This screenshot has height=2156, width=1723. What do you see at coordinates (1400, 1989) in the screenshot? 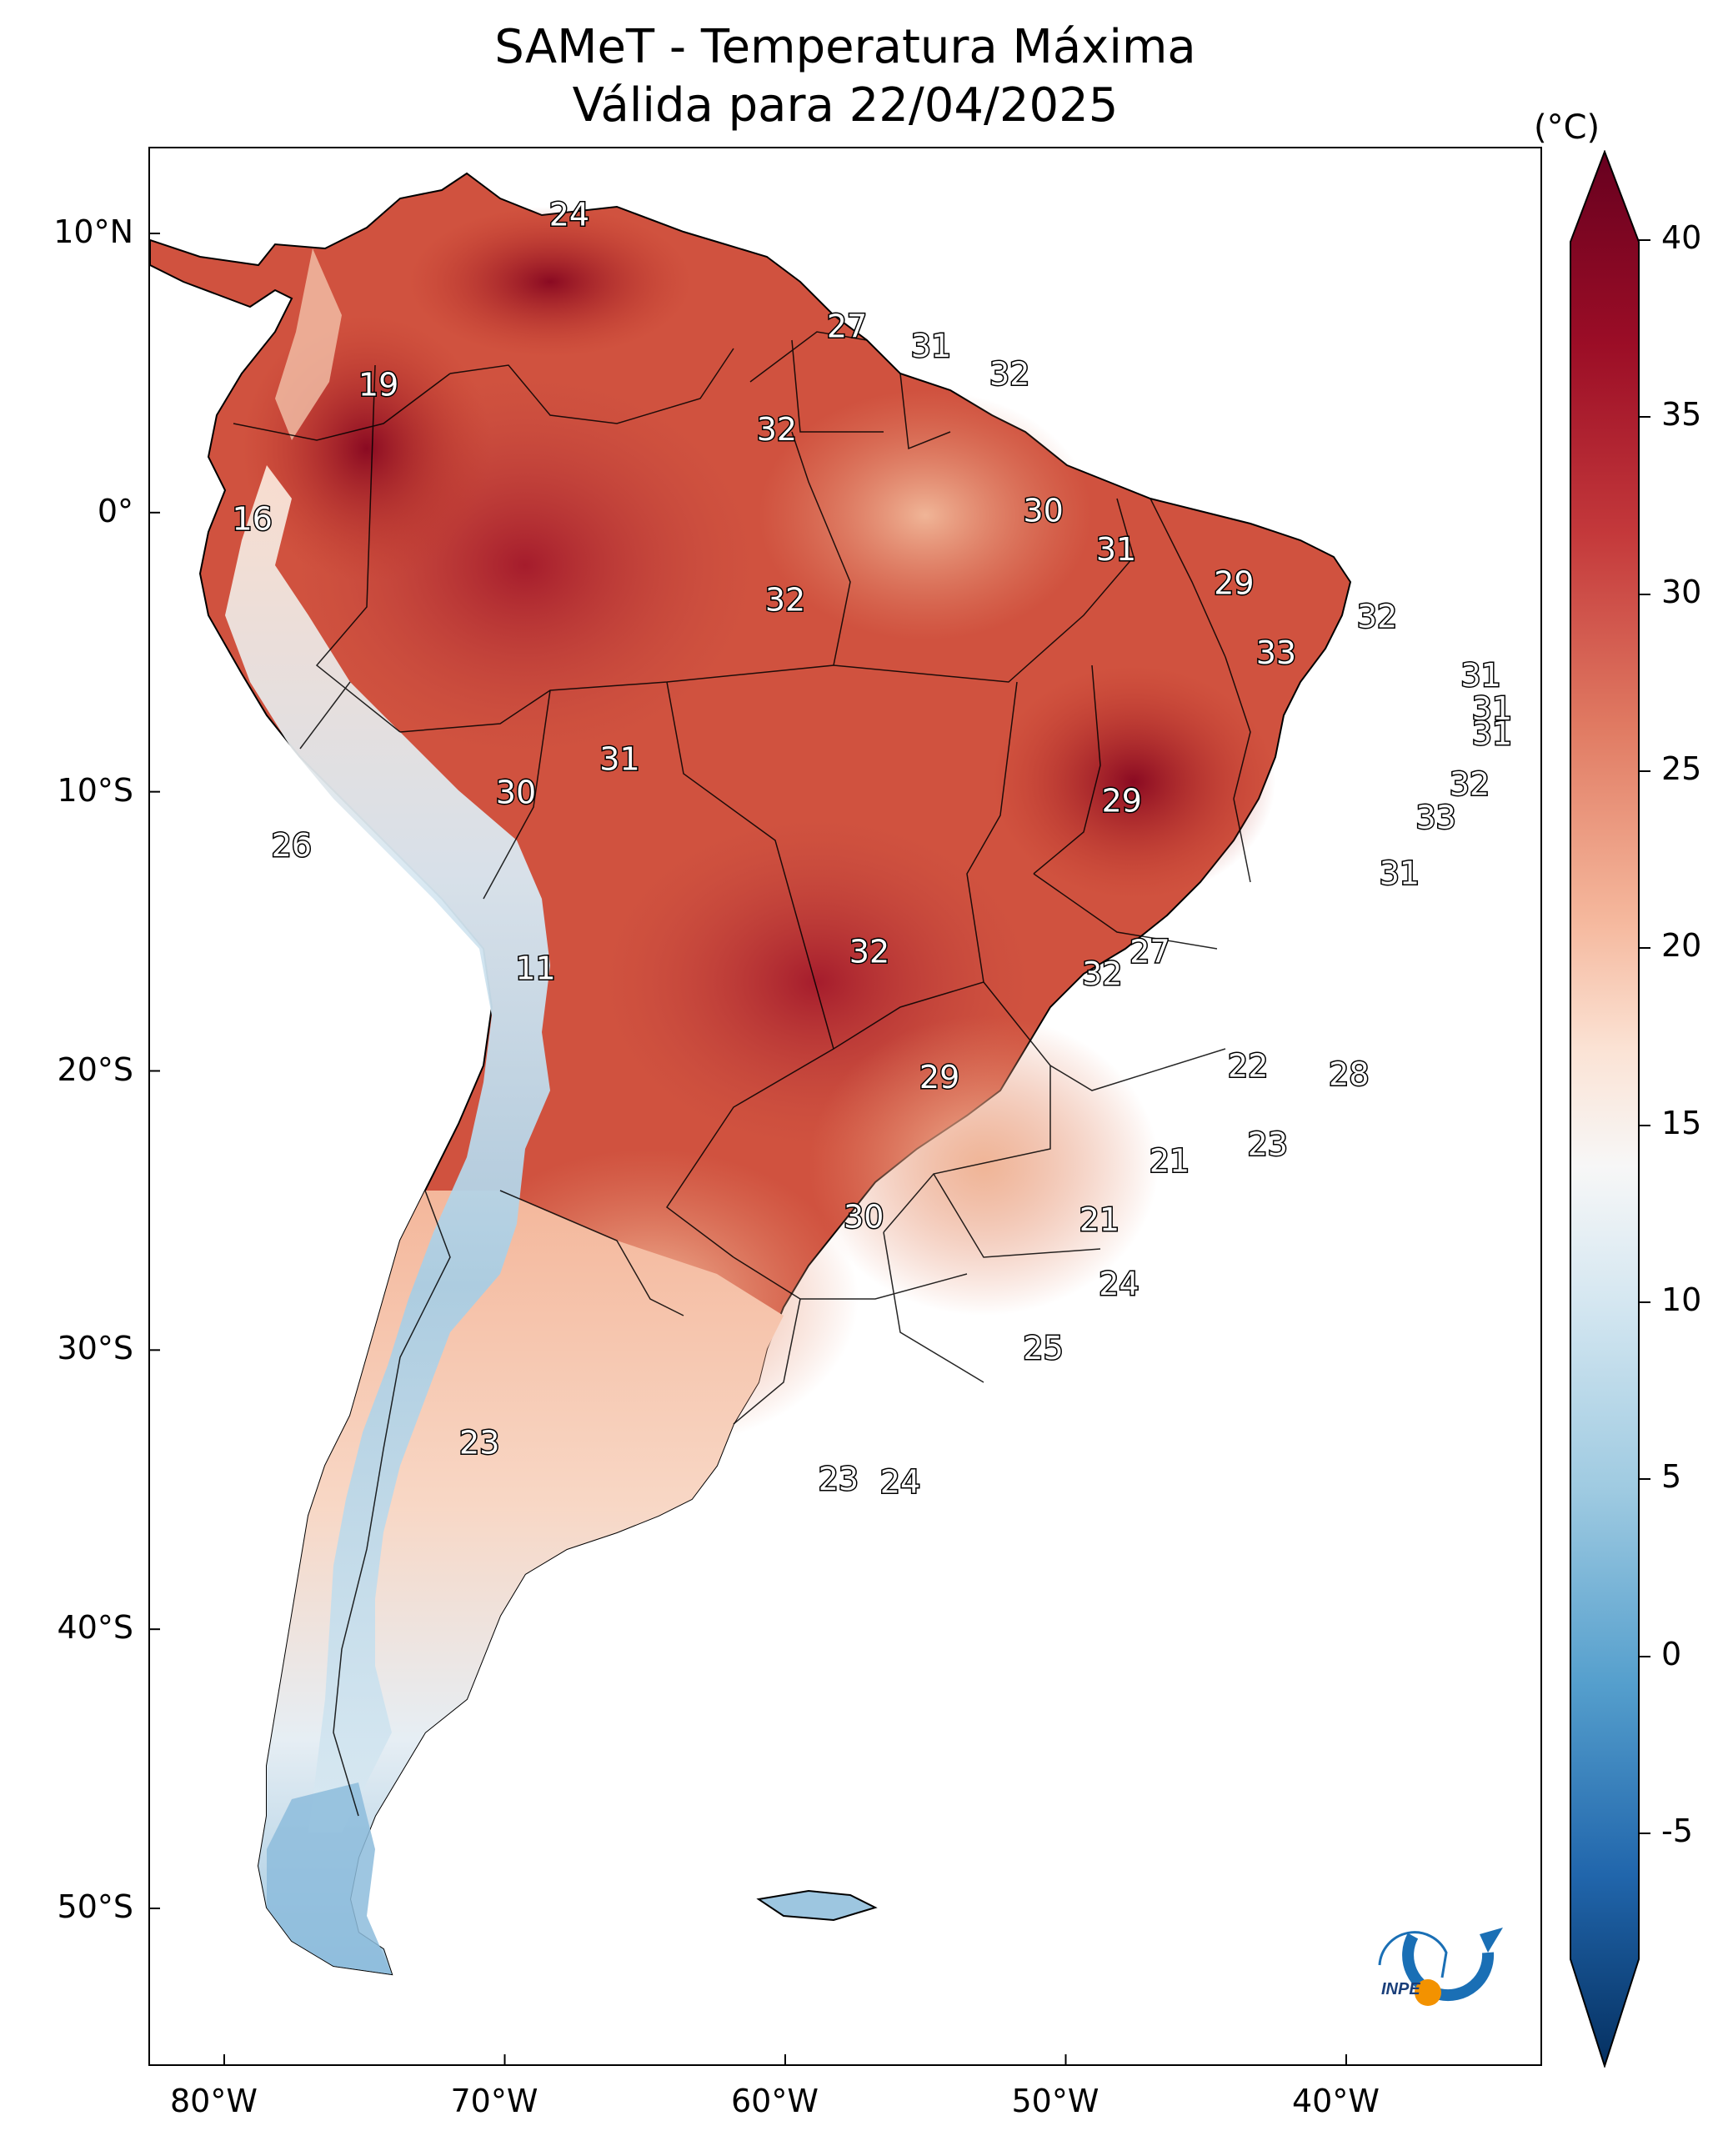
I see `svg-text: INPE` at bounding box center [1400, 1989].